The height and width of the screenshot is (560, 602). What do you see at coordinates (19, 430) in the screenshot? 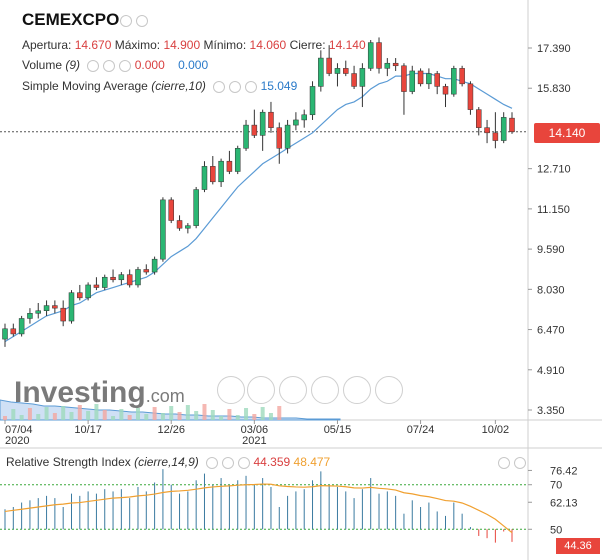
I see `x-tick-label: 07/04` at bounding box center [19, 430].